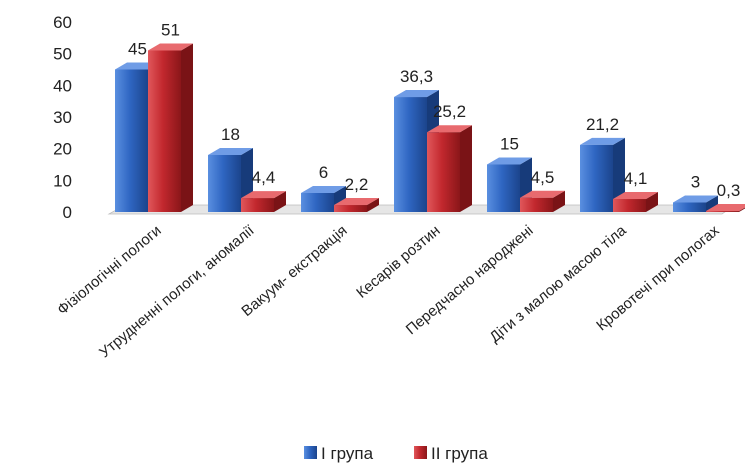 The width and height of the screenshot is (745, 464). What do you see at coordinates (62, 85) in the screenshot?
I see `y-tick-label: 40` at bounding box center [62, 85].